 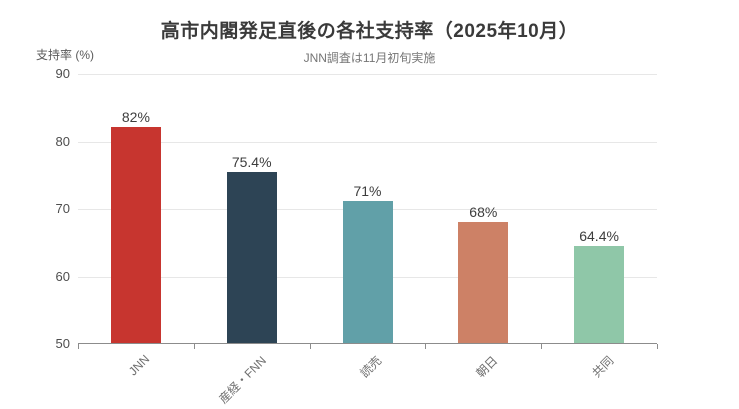 What do you see at coordinates (65, 55) in the screenshot?
I see `y-axis-title: 支持率 (%)` at bounding box center [65, 55].